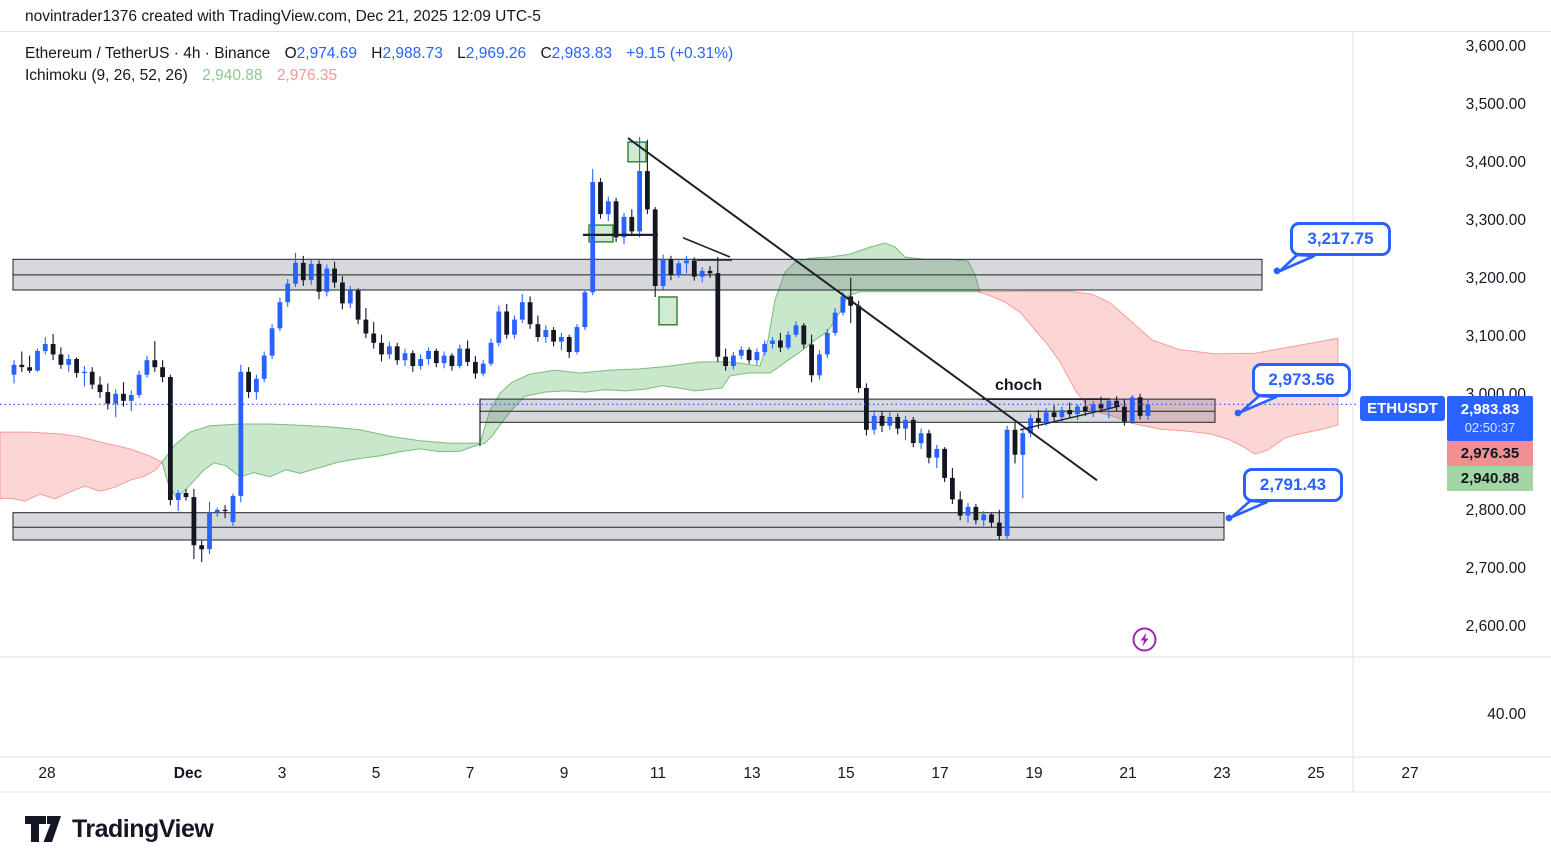  I want to click on minor-downtrend-line, so click(706, 247).